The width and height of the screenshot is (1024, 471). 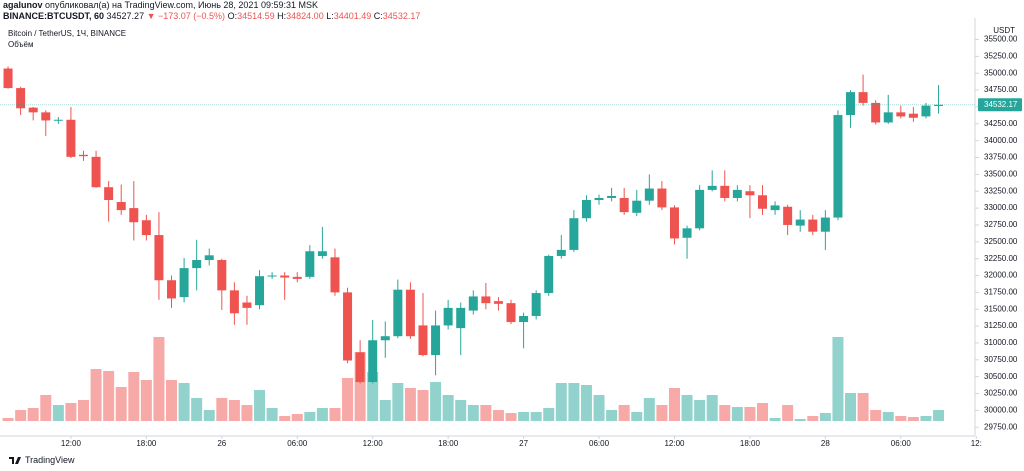 What do you see at coordinates (54, 16) in the screenshot?
I see `symbol: BINANCE:BTCUSDT, 60` at bounding box center [54, 16].